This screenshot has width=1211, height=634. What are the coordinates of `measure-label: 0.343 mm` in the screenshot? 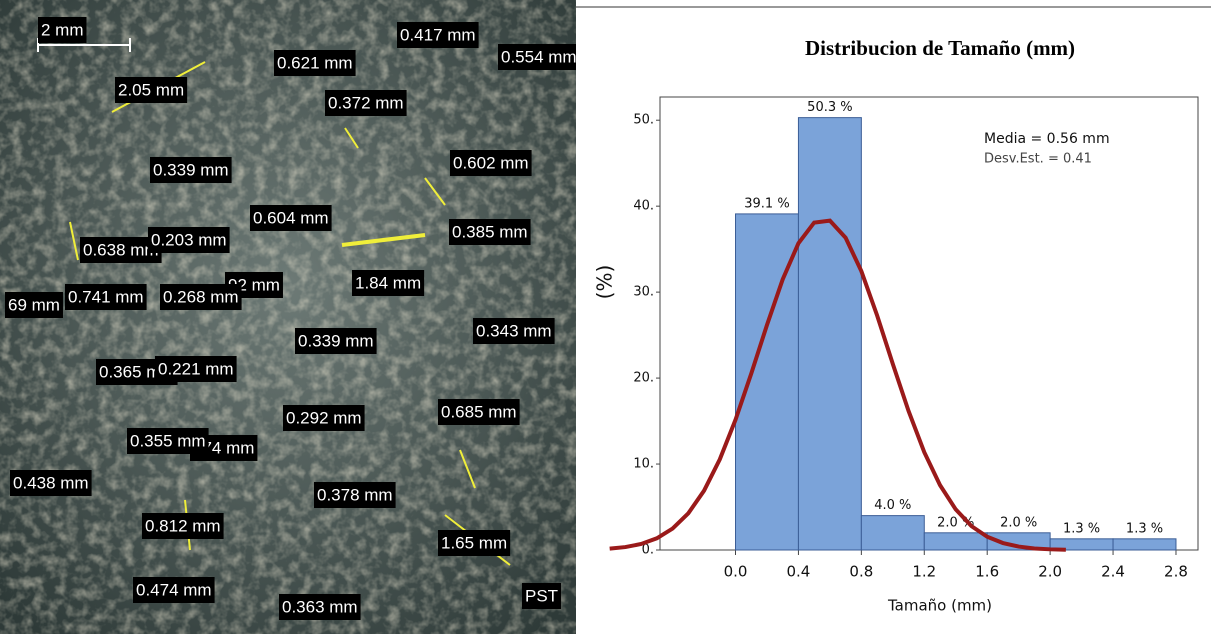 It's located at (514, 330).